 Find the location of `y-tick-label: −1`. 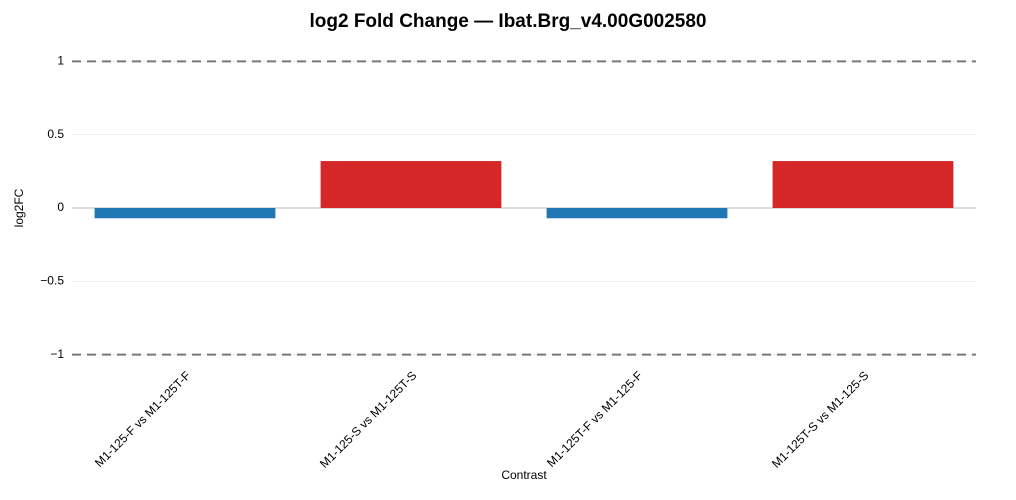

y-tick-label: −1 is located at coordinates (57, 354).